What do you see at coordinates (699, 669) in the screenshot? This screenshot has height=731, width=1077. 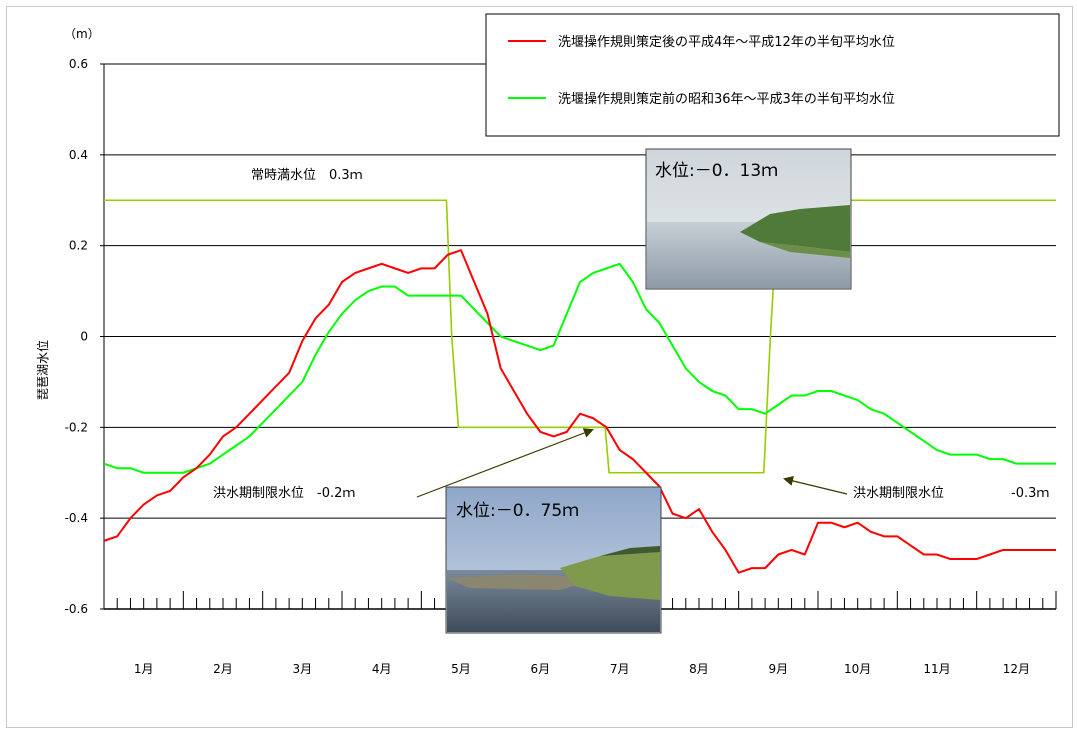 I see `month-label: 8月` at bounding box center [699, 669].